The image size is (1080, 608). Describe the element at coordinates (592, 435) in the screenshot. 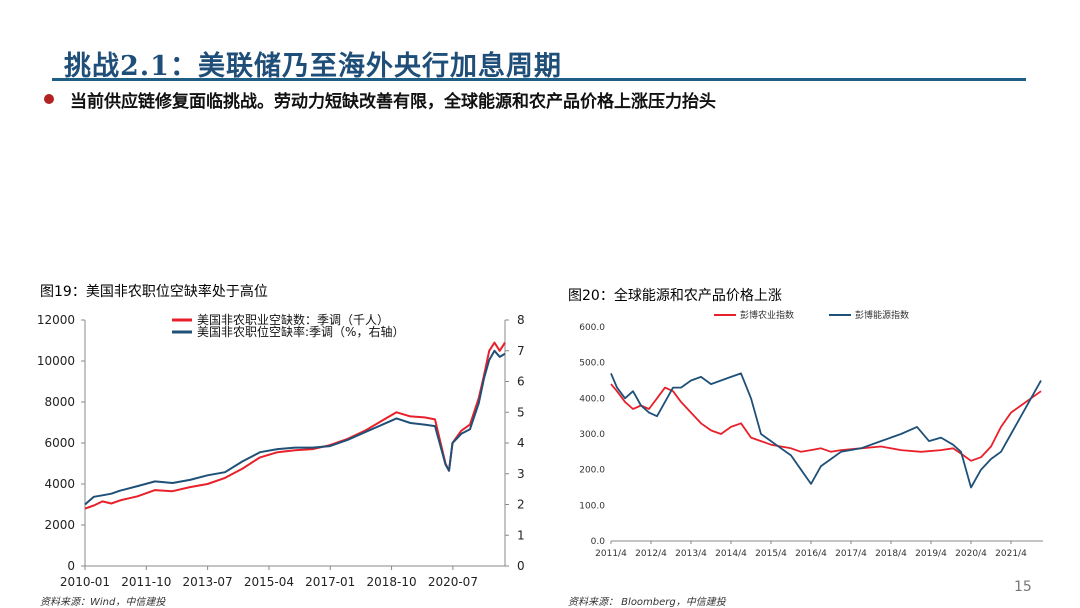

I see `chart2-ytick-label: 300.0` at that location.